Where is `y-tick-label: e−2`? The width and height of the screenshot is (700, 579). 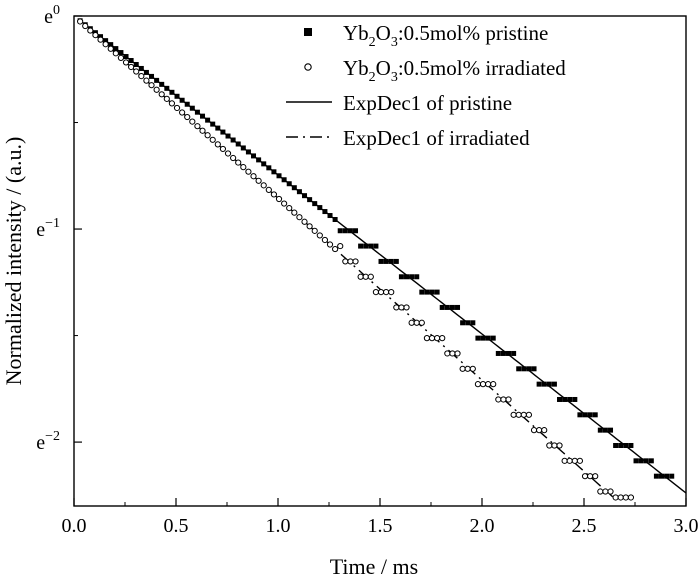 y-tick-label: e−2 is located at coordinates (48, 441).